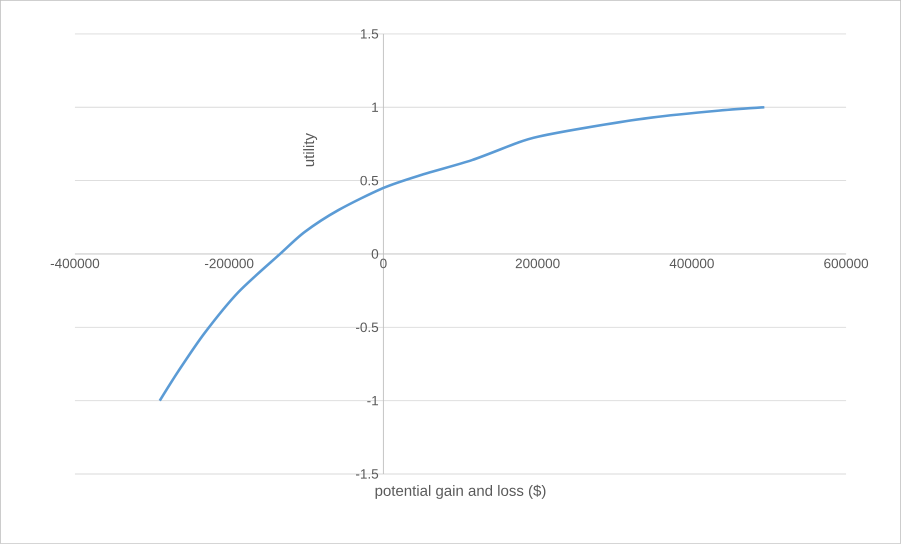 The image size is (901, 544). I want to click on y-tick-label: 0, so click(375, 254).